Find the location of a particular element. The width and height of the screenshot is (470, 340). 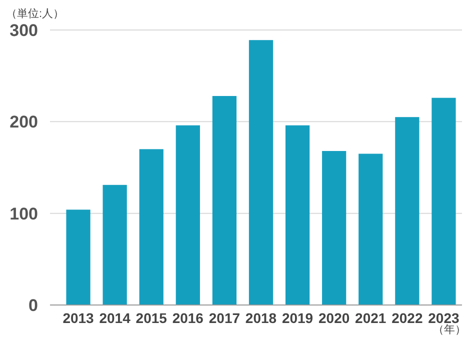

x-tick-label: 2022 is located at coordinates (407, 318).